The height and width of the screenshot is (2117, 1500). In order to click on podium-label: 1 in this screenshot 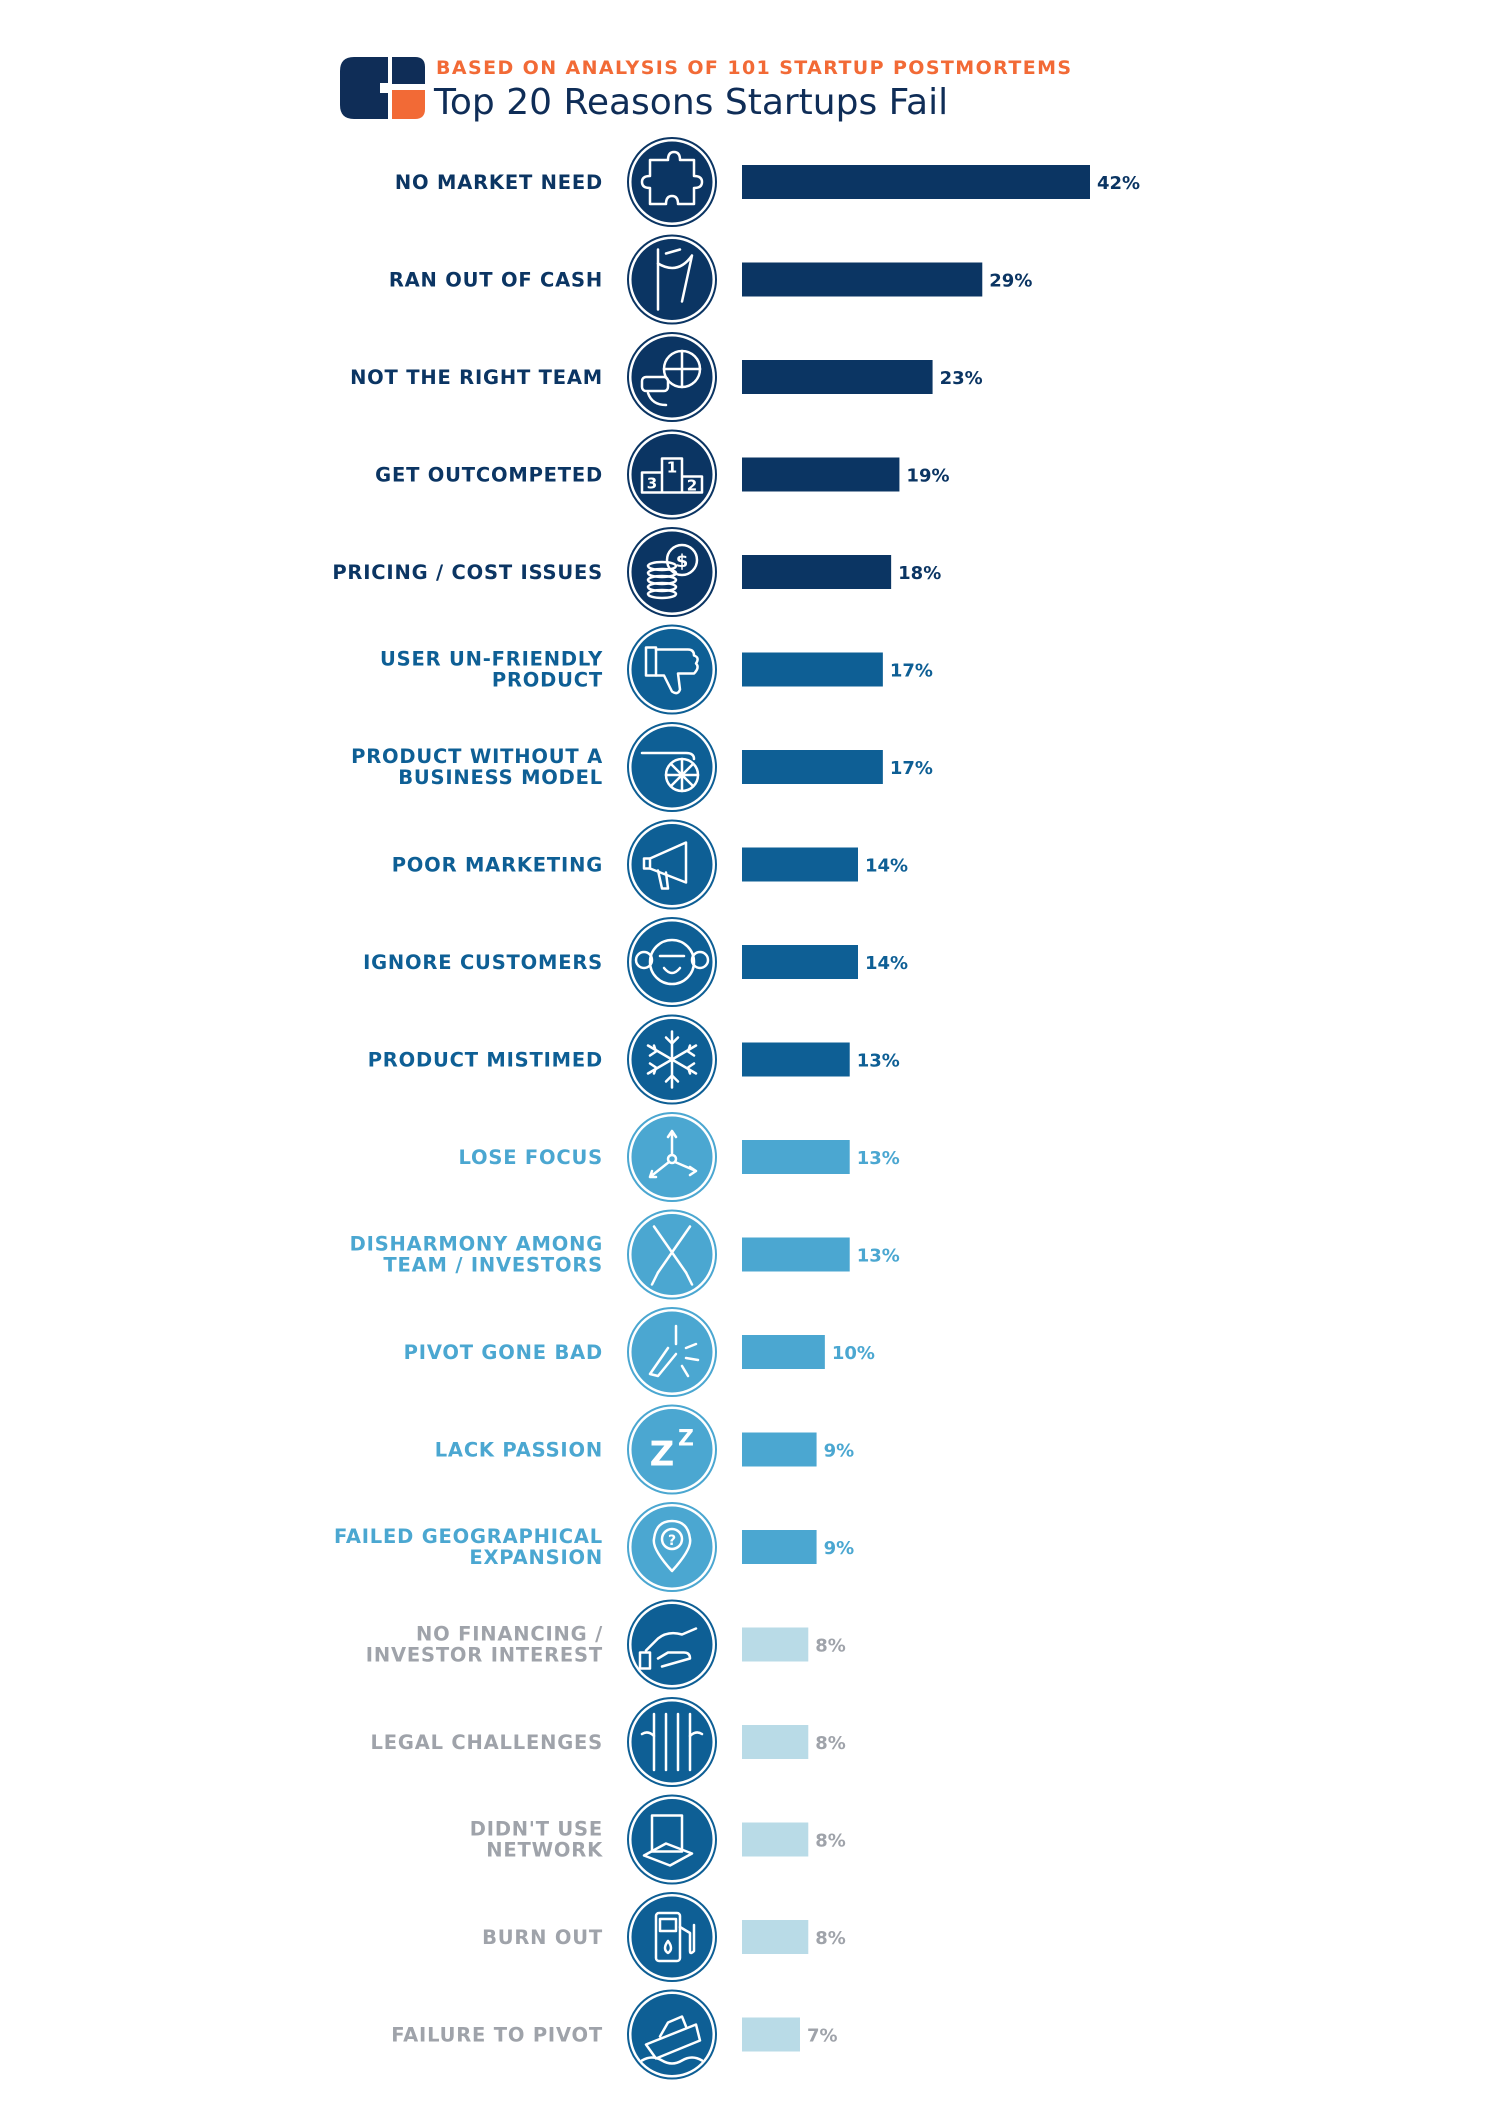, I will do `click(672, 468)`.